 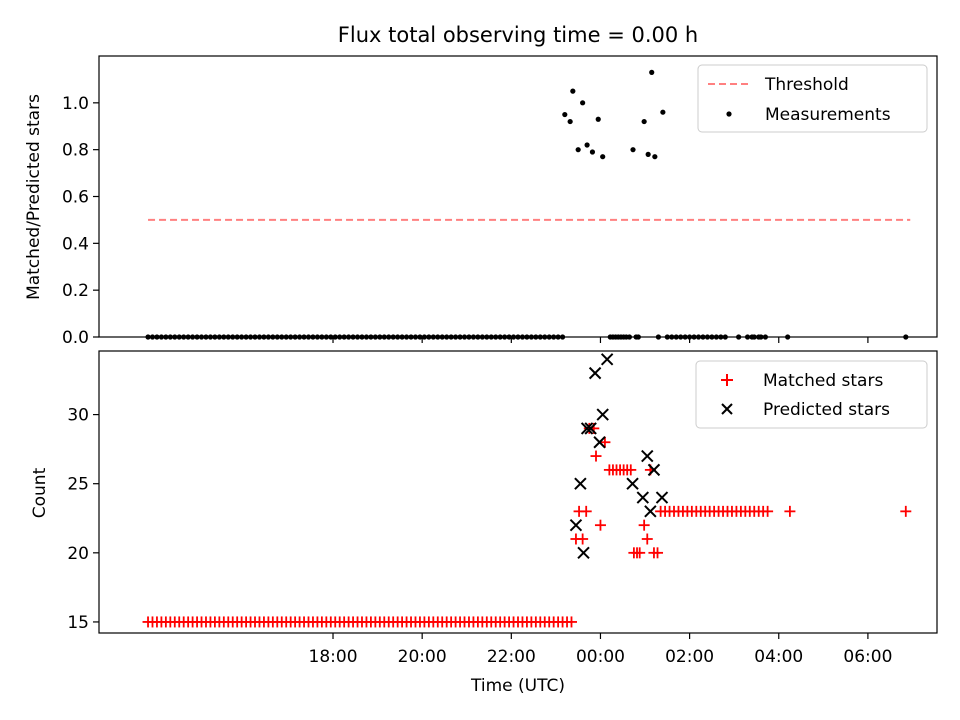 What do you see at coordinates (511, 657) in the screenshot?
I see `x-tick-label: 22:00` at bounding box center [511, 657].